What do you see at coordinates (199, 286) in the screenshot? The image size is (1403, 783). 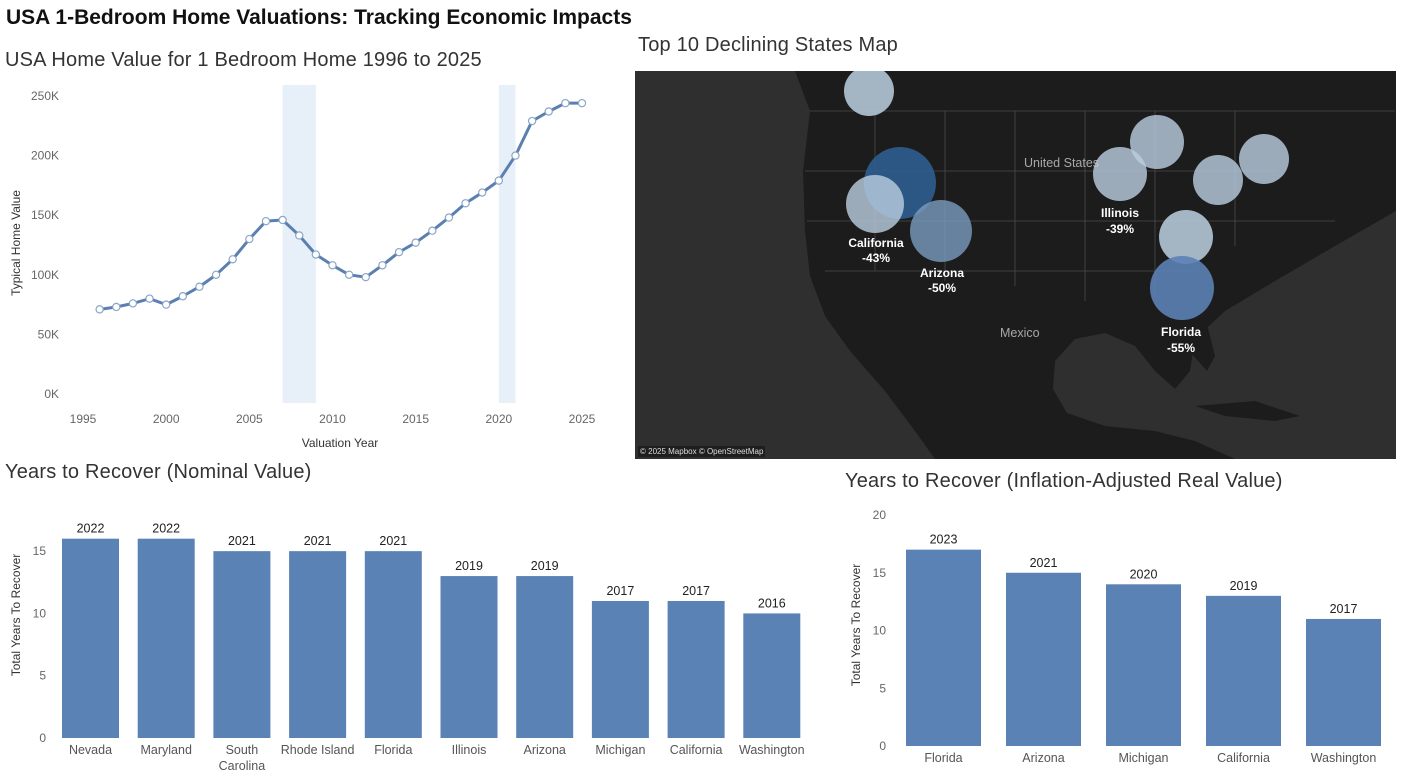 I see `data-point-2002` at bounding box center [199, 286].